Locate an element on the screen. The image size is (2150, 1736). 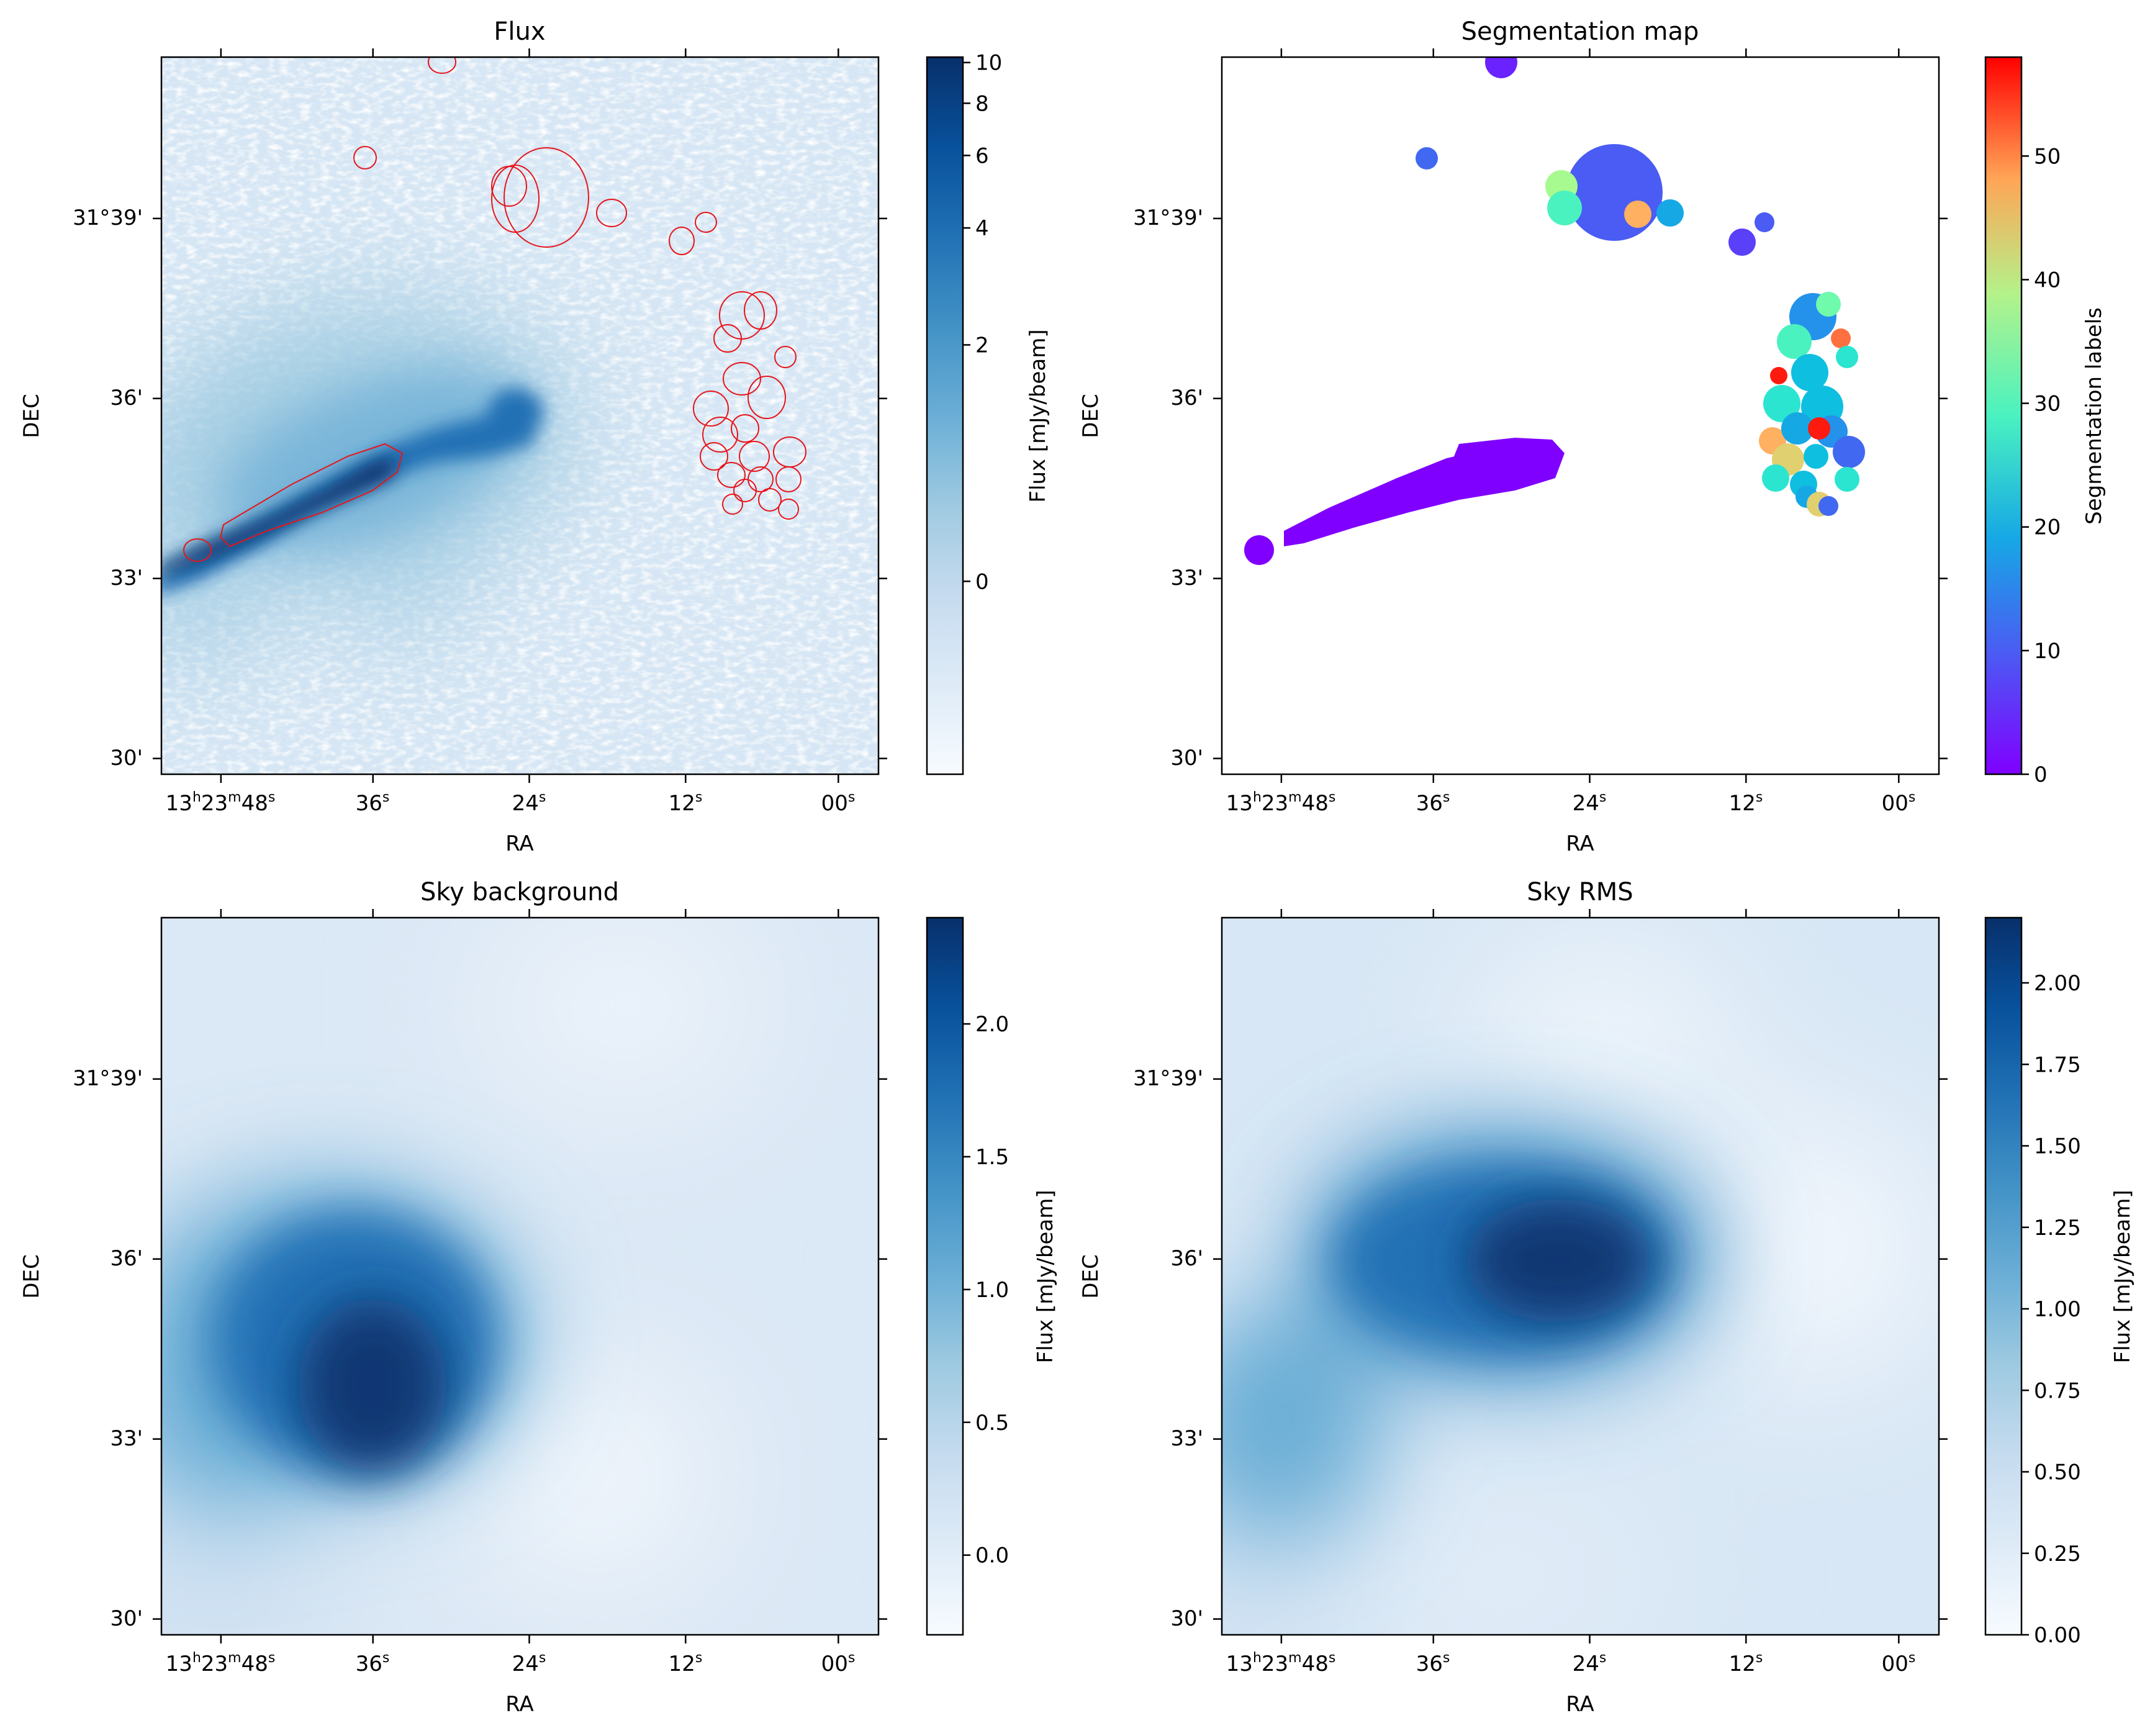
panel-title: Sky RMS is located at coordinates (1580, 892).